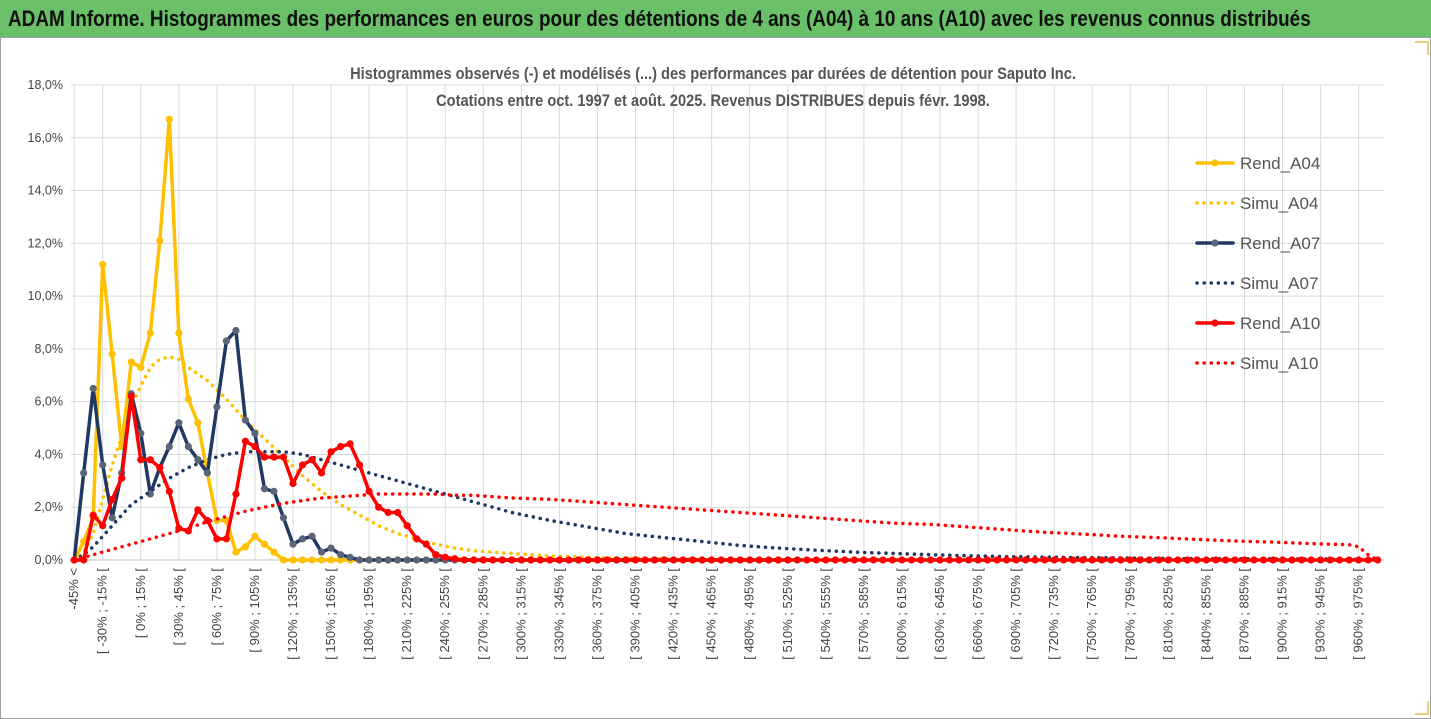  Describe the element at coordinates (49, 507) in the screenshot. I see `y-tick-label: 2,0%` at that location.